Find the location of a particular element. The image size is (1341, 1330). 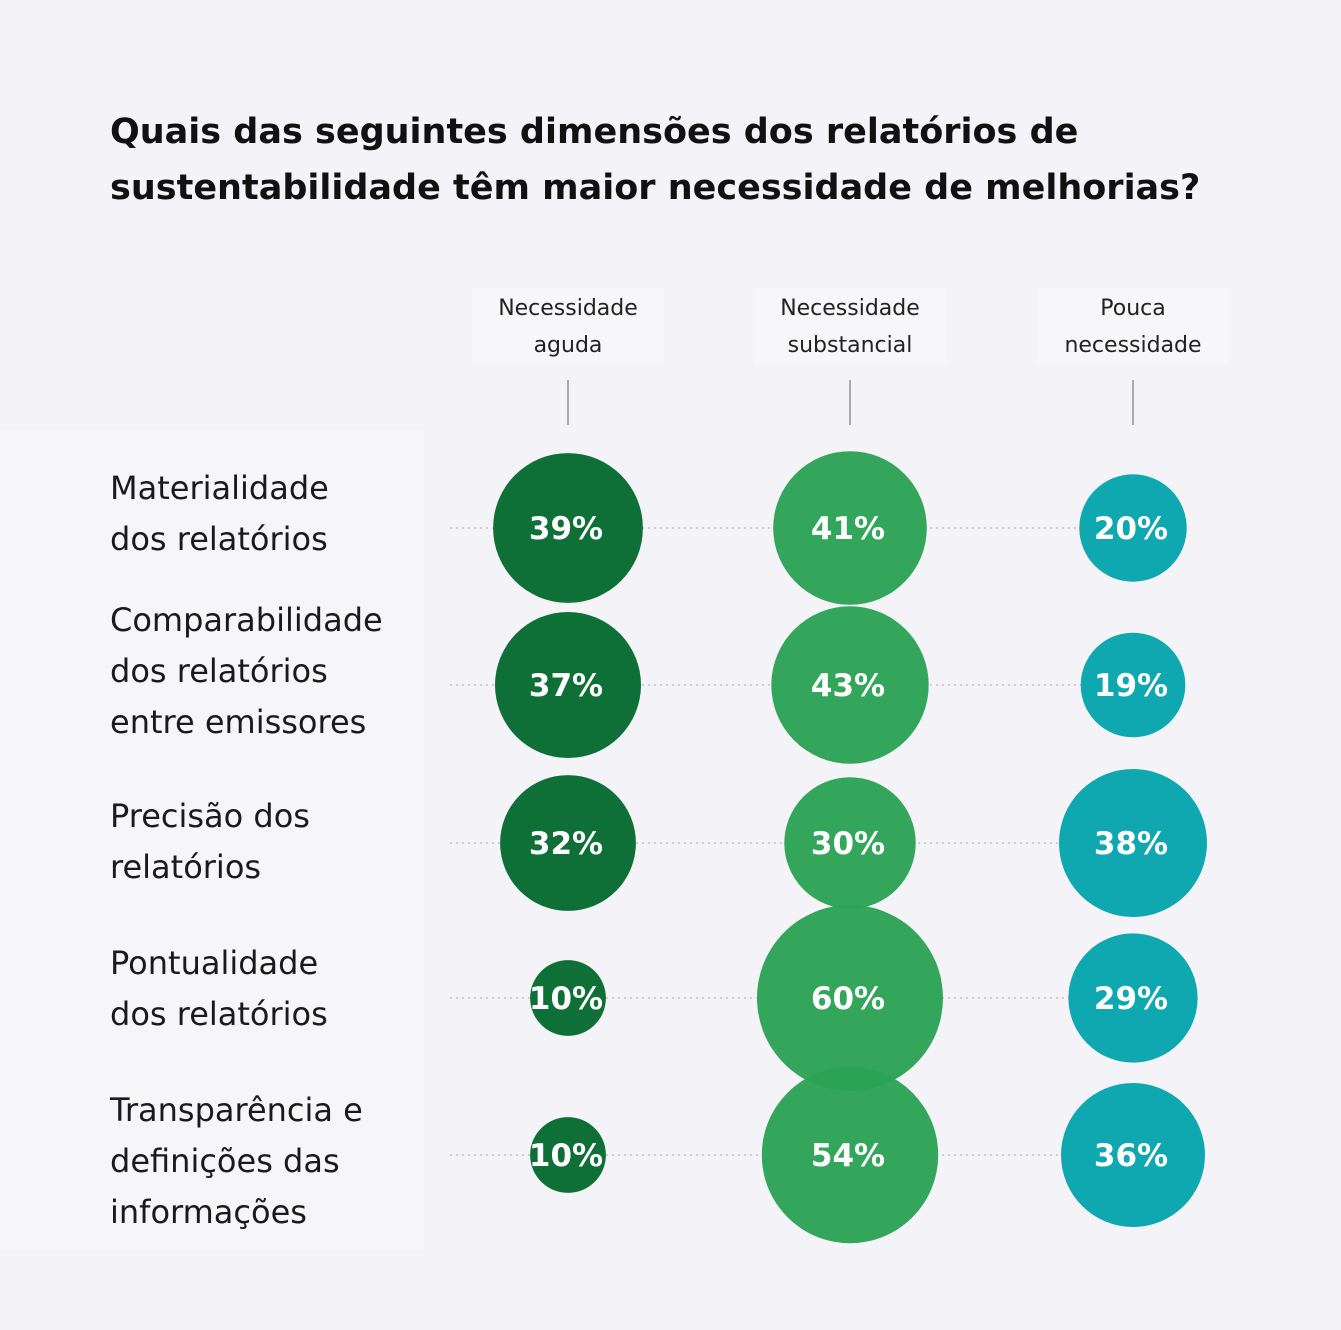

bubble-value-label: 32% is located at coordinates (566, 844).